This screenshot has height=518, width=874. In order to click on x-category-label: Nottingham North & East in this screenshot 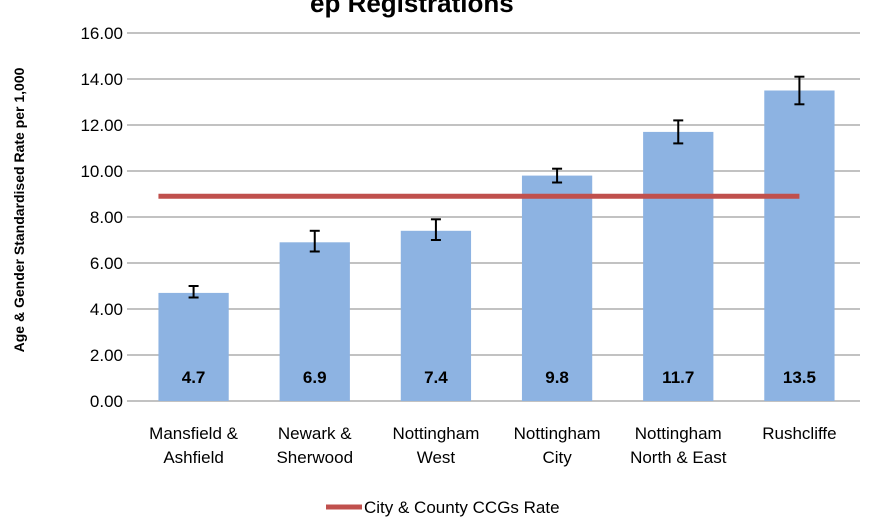, I will do `click(678, 445)`.